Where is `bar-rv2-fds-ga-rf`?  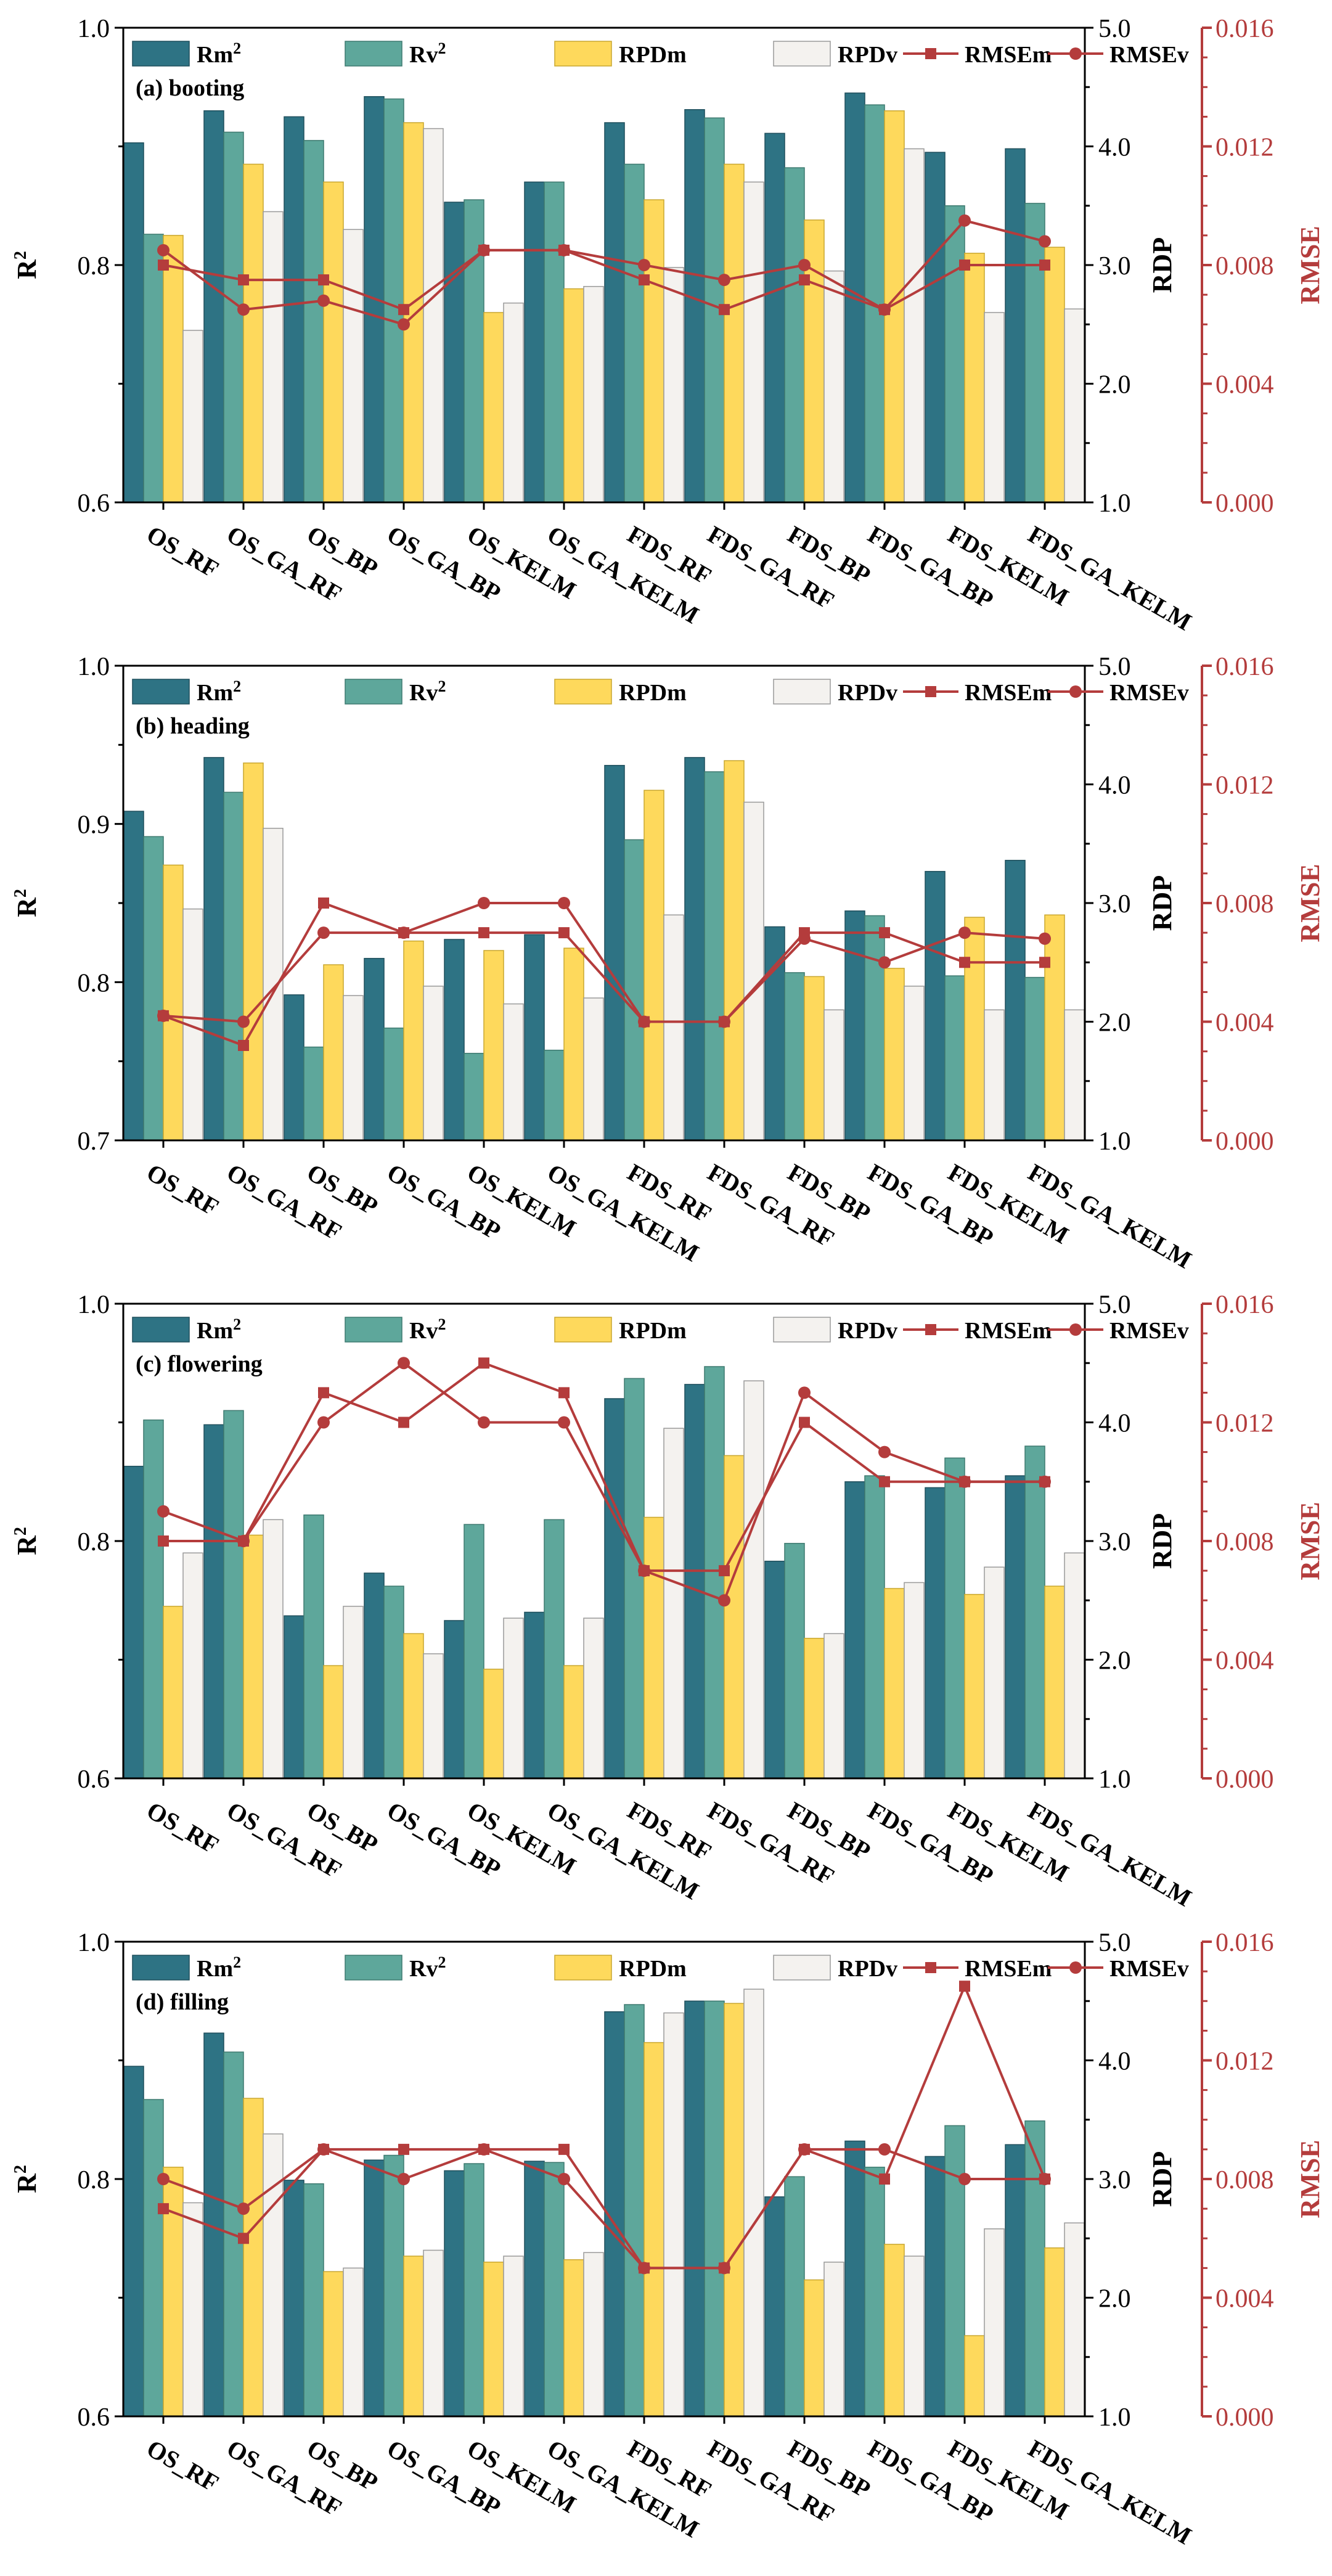 bar-rv2-fds-ga-rf is located at coordinates (714, 2208).